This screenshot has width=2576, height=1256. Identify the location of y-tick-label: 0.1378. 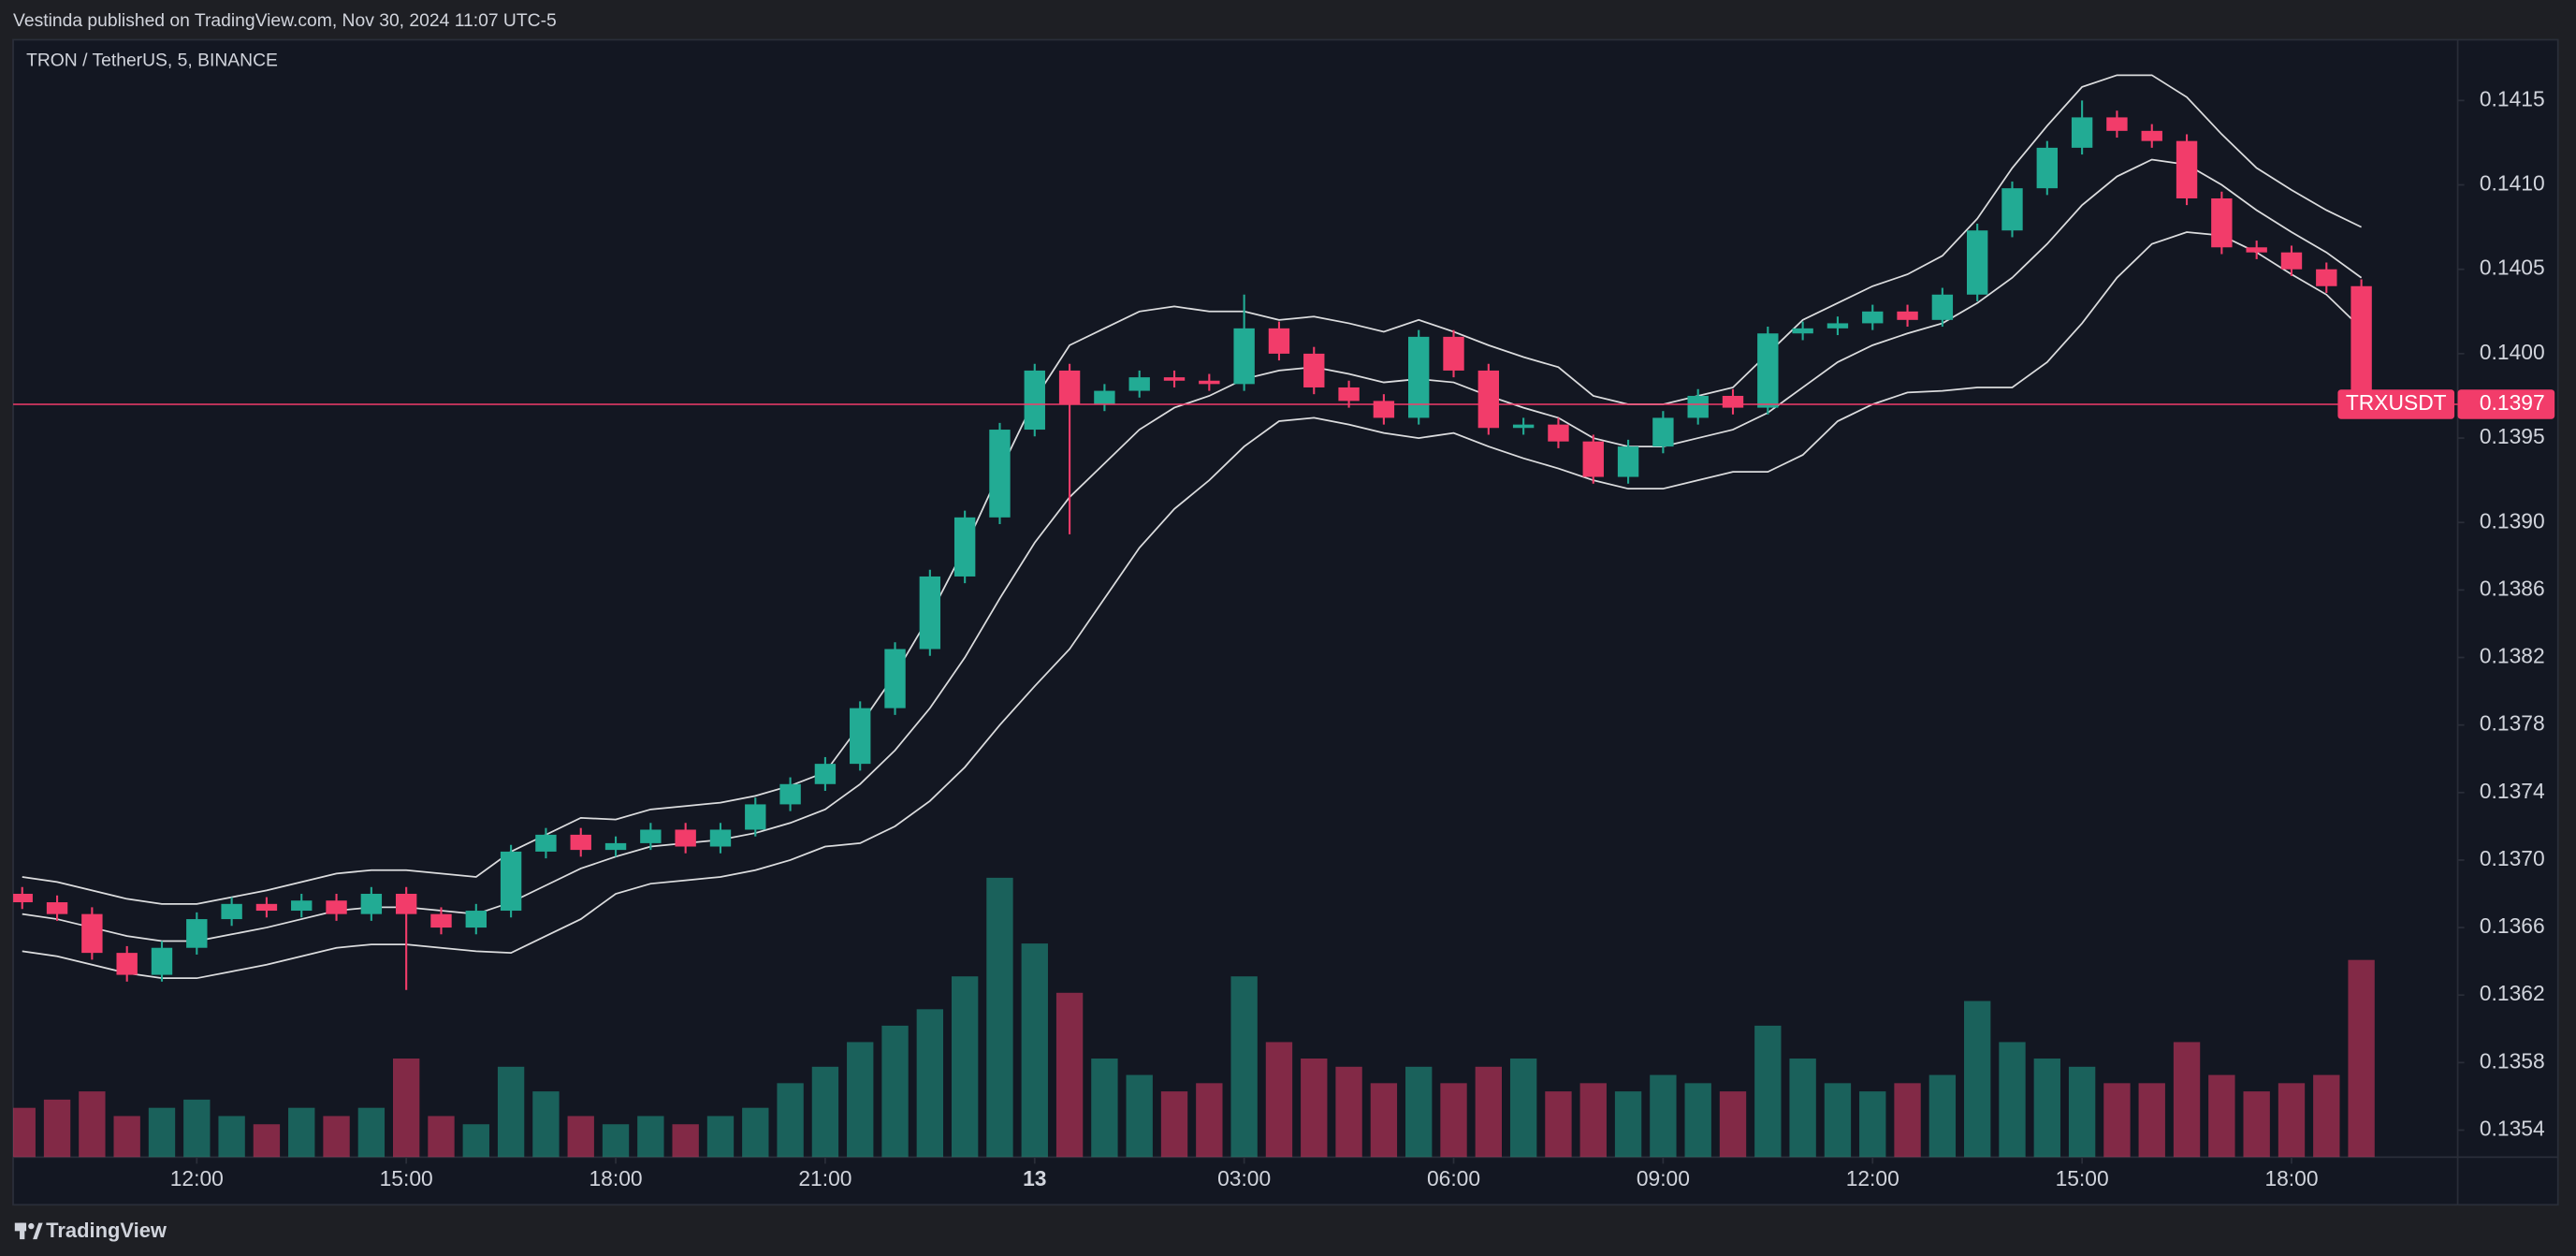
(2512, 723).